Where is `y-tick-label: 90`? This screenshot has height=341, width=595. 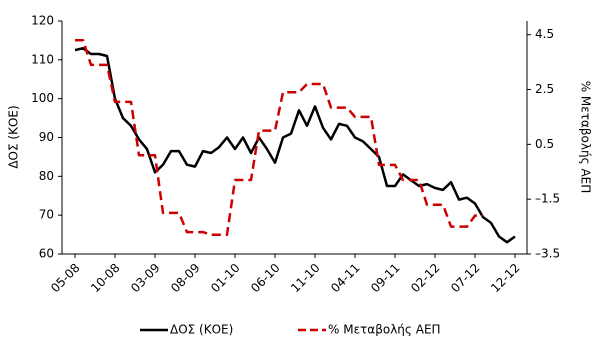 y-tick-label: 90 is located at coordinates (46, 137).